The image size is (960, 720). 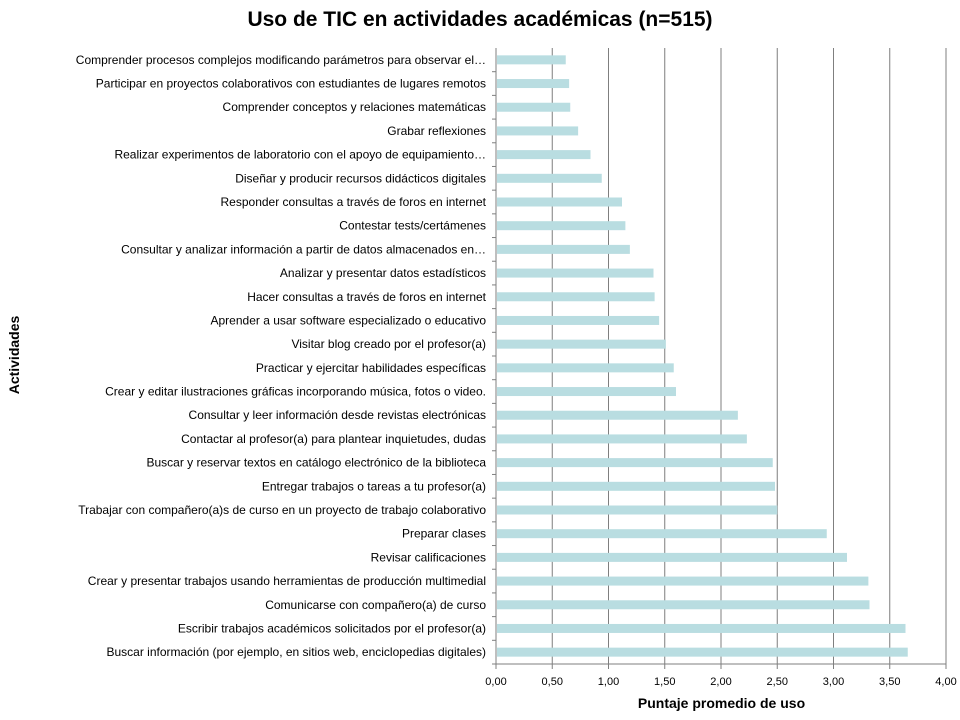 What do you see at coordinates (375, 605) in the screenshot?
I see `category-label: Comunicarse con compañero(a) de curso` at bounding box center [375, 605].